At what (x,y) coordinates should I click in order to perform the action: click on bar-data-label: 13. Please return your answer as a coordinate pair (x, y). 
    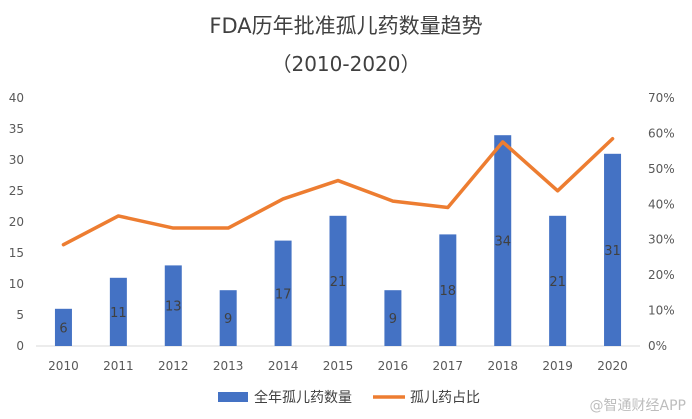
    Looking at the image, I should click on (173, 307).